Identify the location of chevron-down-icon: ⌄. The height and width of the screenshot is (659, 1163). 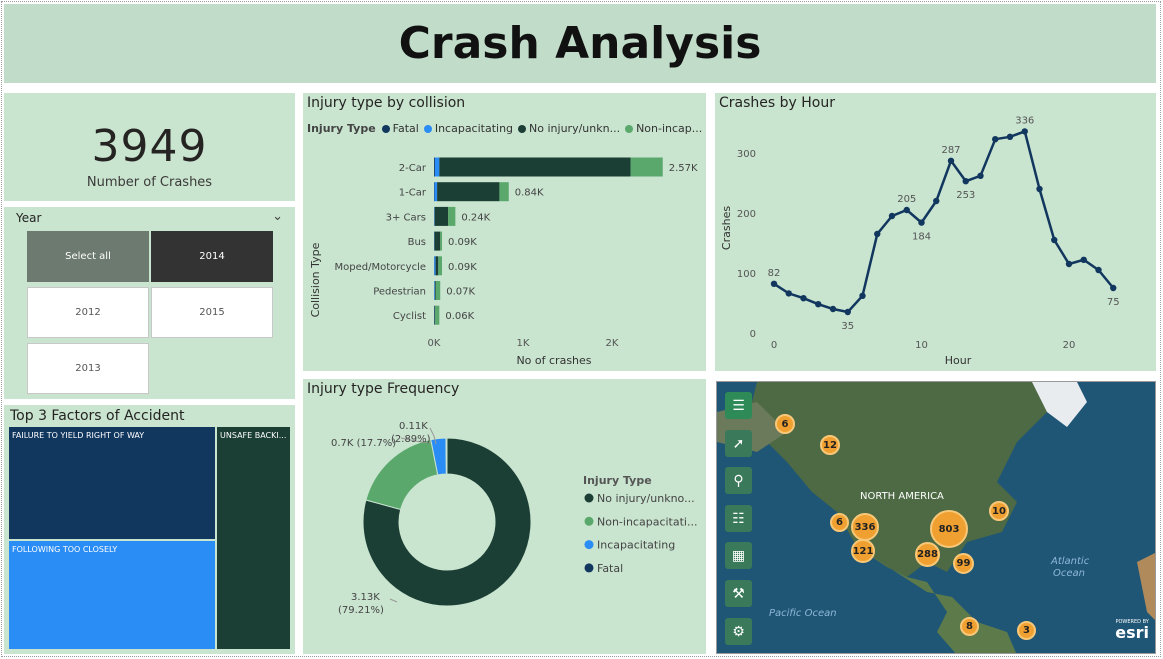
(277, 216).